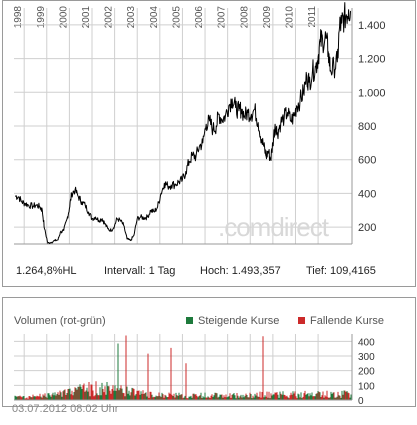  Describe the element at coordinates (109, 17) in the screenshot. I see `x-tick-label: 2002` at that location.